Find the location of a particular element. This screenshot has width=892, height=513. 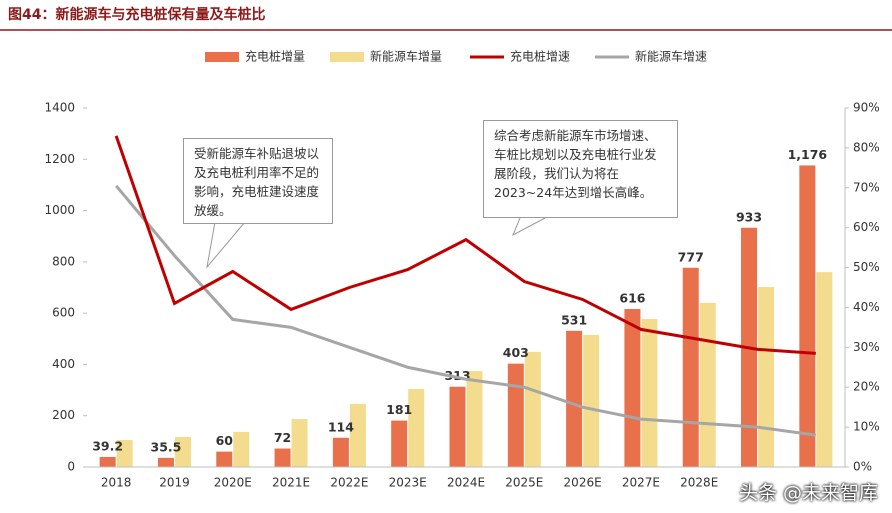

x-tick-label: 2028E is located at coordinates (699, 483).